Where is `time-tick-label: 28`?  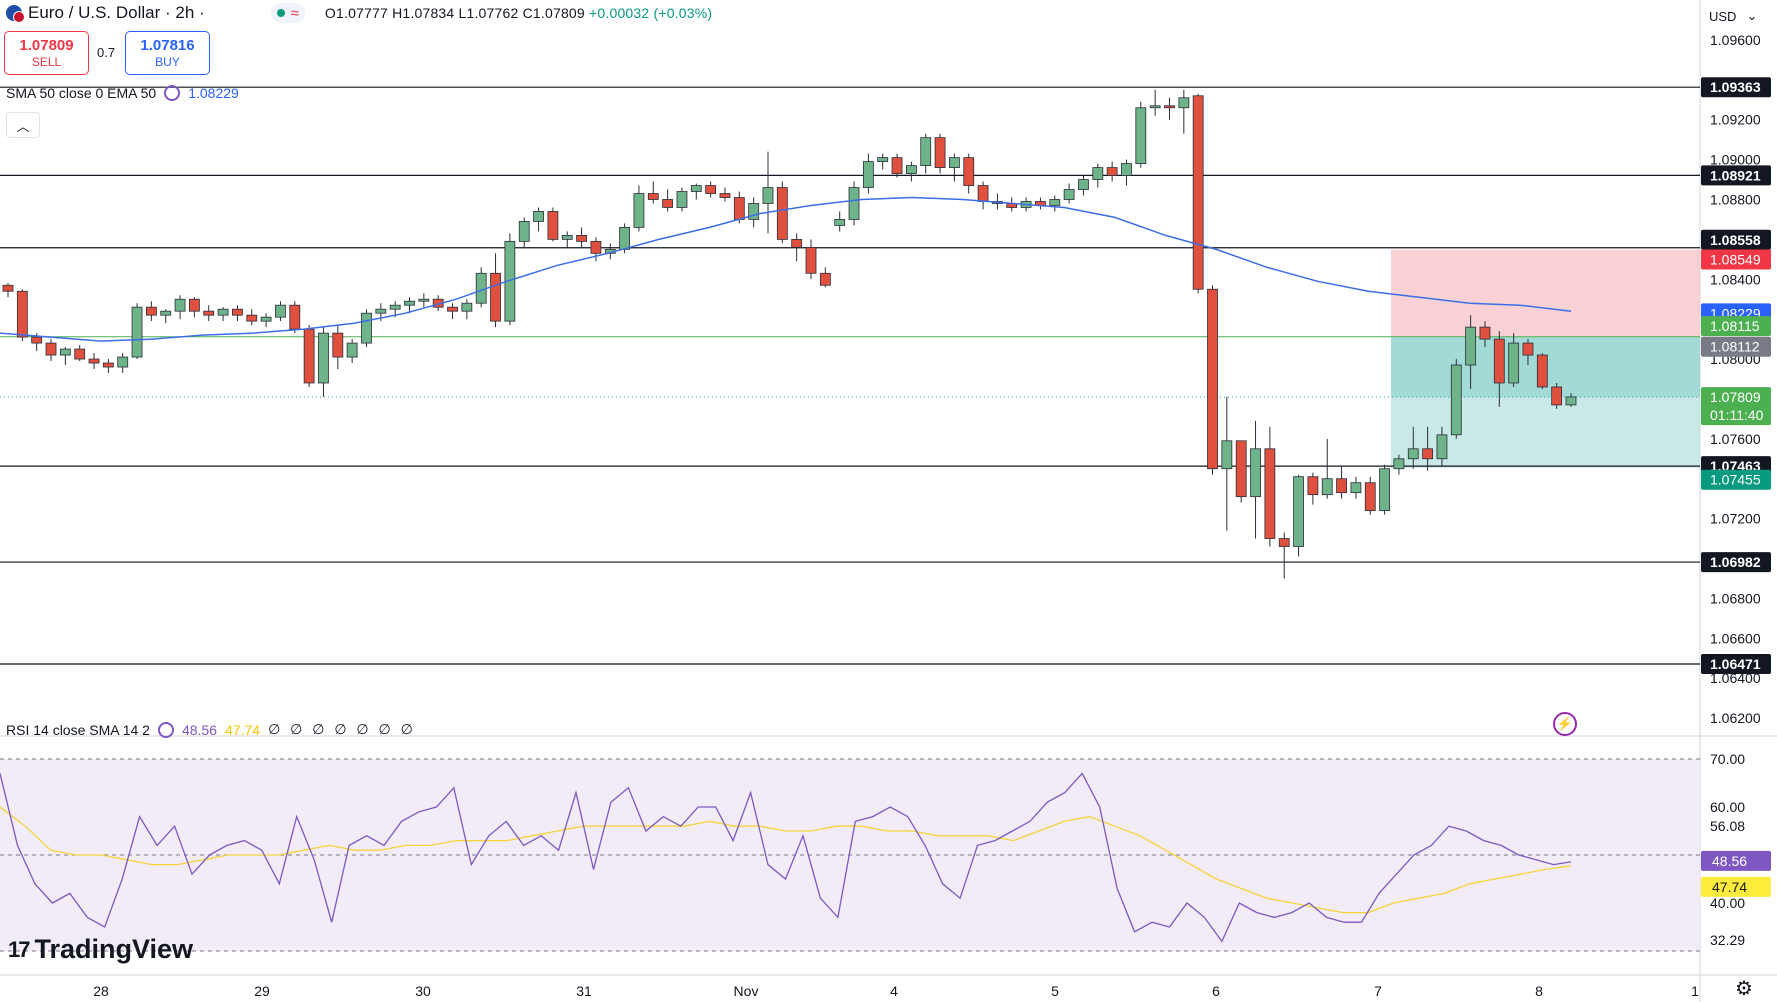 time-tick-label: 28 is located at coordinates (101, 991).